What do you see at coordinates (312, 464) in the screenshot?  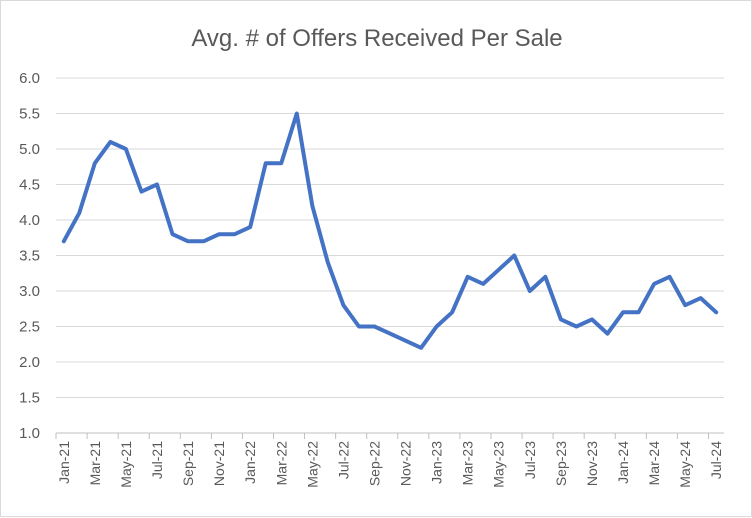 I see `x-tick-label: May-22` at bounding box center [312, 464].